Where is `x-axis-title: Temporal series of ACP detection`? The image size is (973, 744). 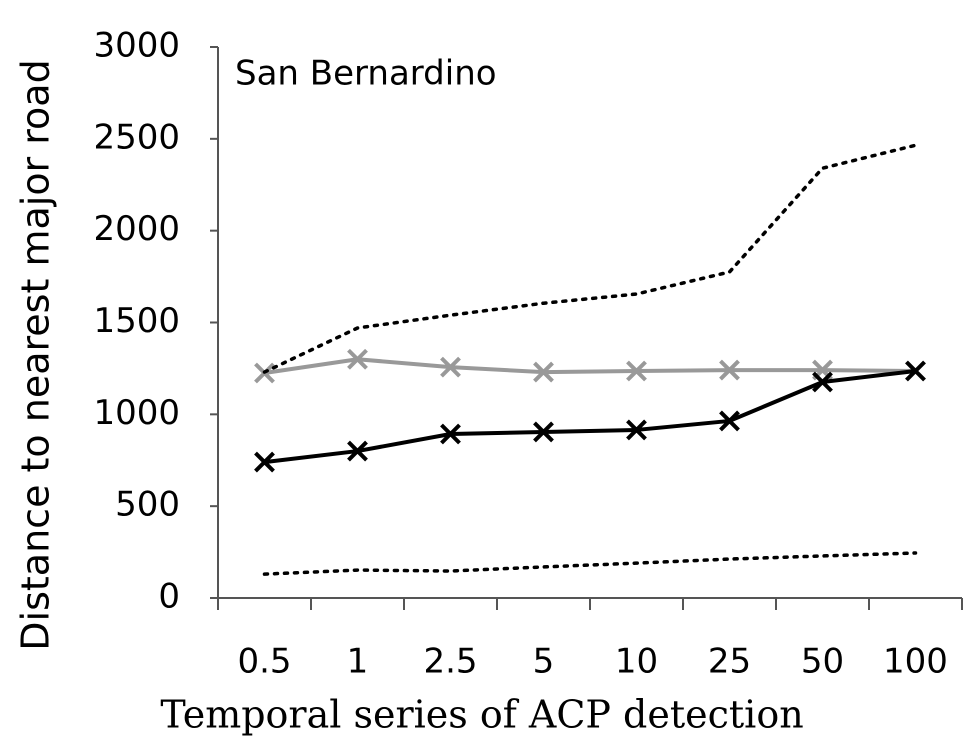
x-axis-title: Temporal series of ACP detection is located at coordinates (481, 715).